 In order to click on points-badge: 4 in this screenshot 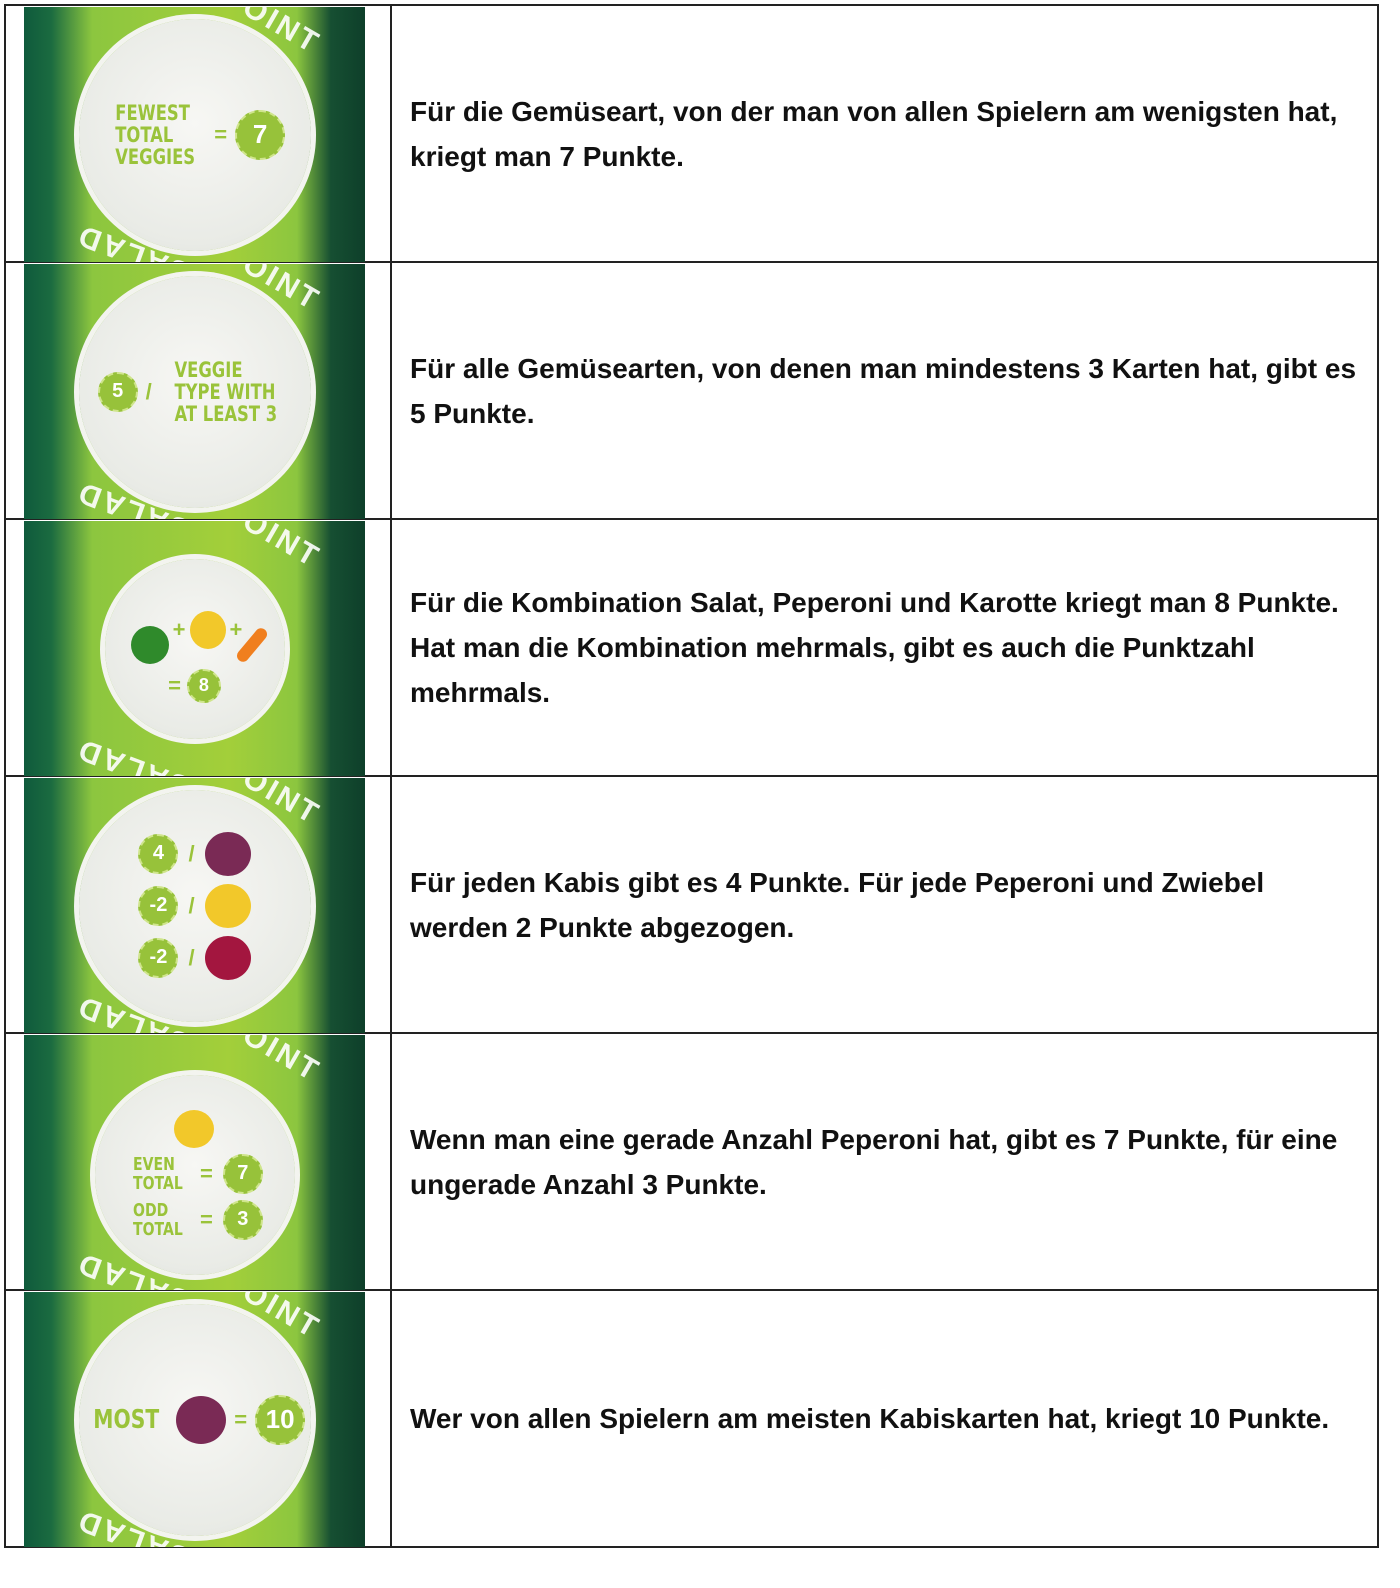, I will do `click(158, 853)`.